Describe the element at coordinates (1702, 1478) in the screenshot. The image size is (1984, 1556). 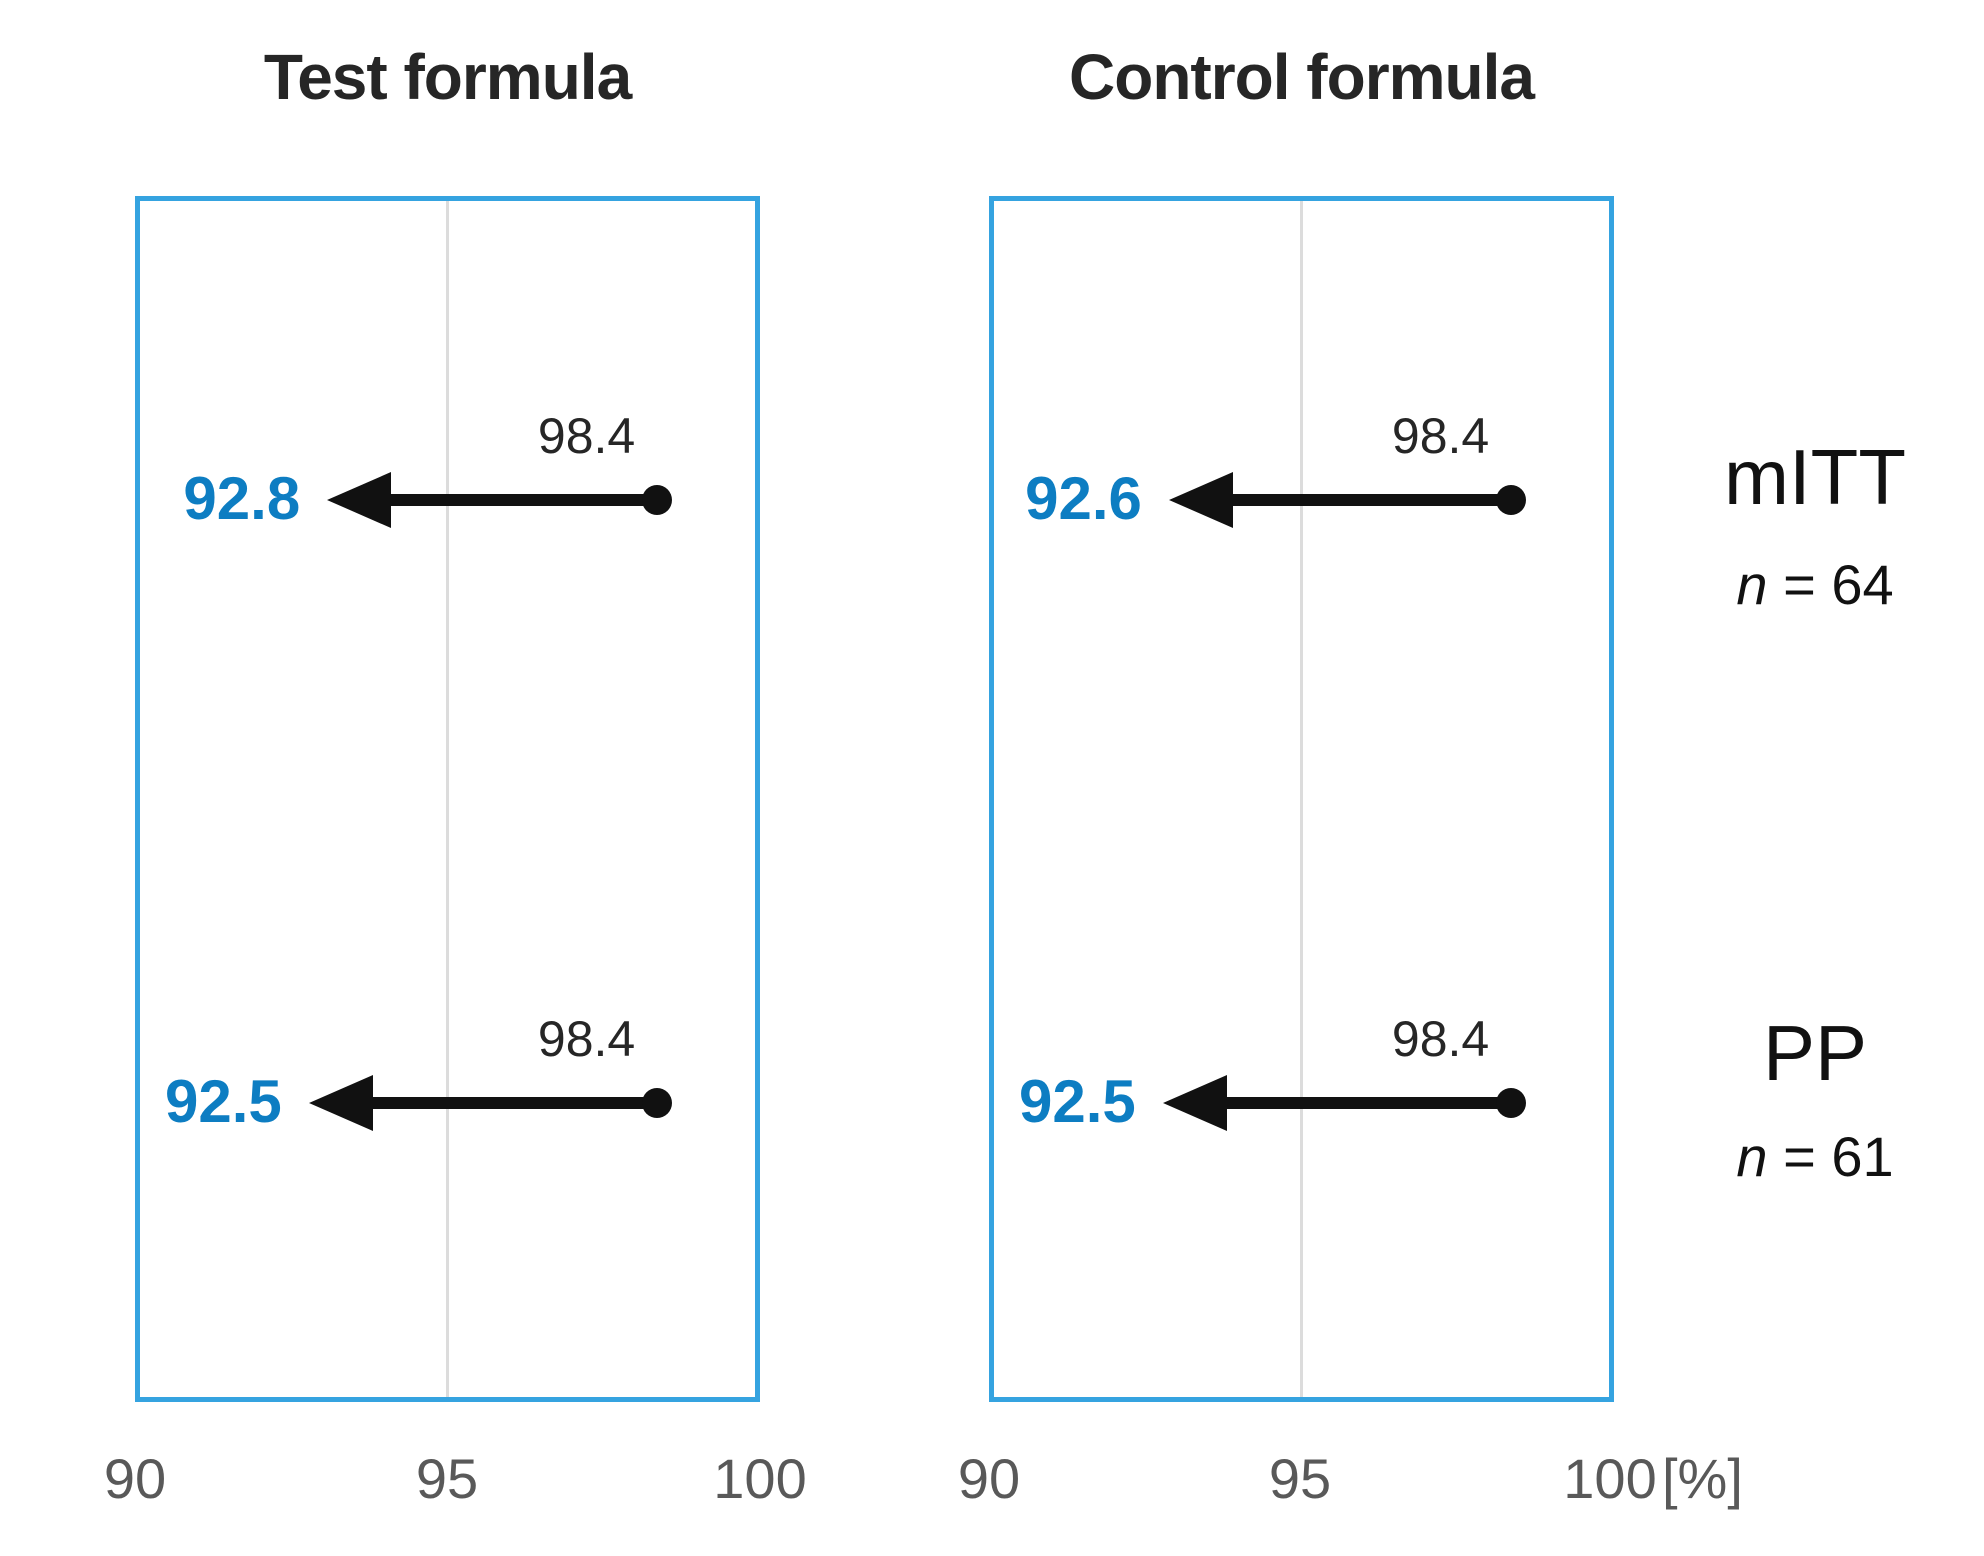
I see `x-axis-unit-label: [%]` at that location.